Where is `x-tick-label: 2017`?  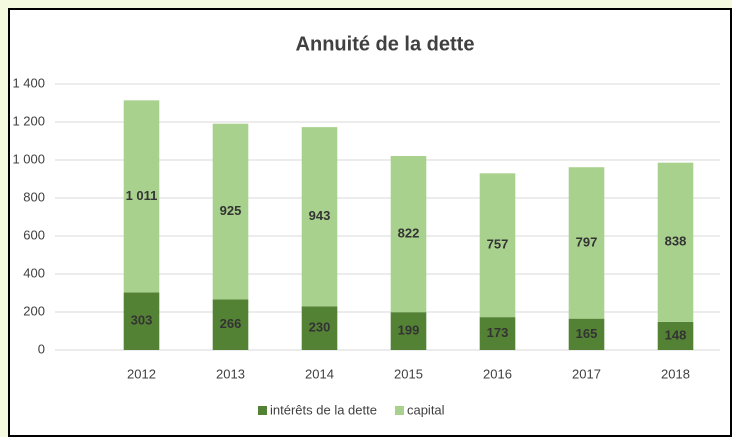
x-tick-label: 2017 is located at coordinates (586, 373).